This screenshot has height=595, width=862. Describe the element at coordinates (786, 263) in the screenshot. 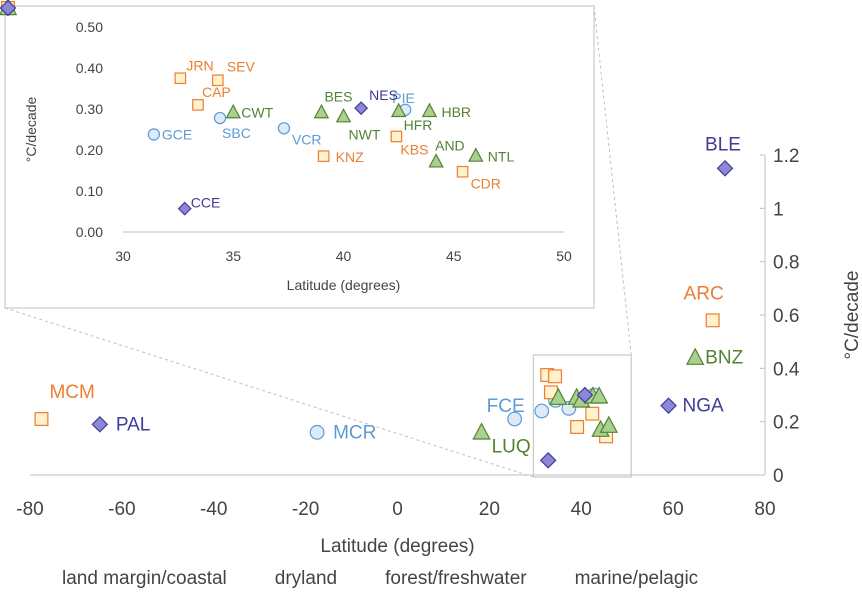

I see `y-tick-label: 0.8` at that location.